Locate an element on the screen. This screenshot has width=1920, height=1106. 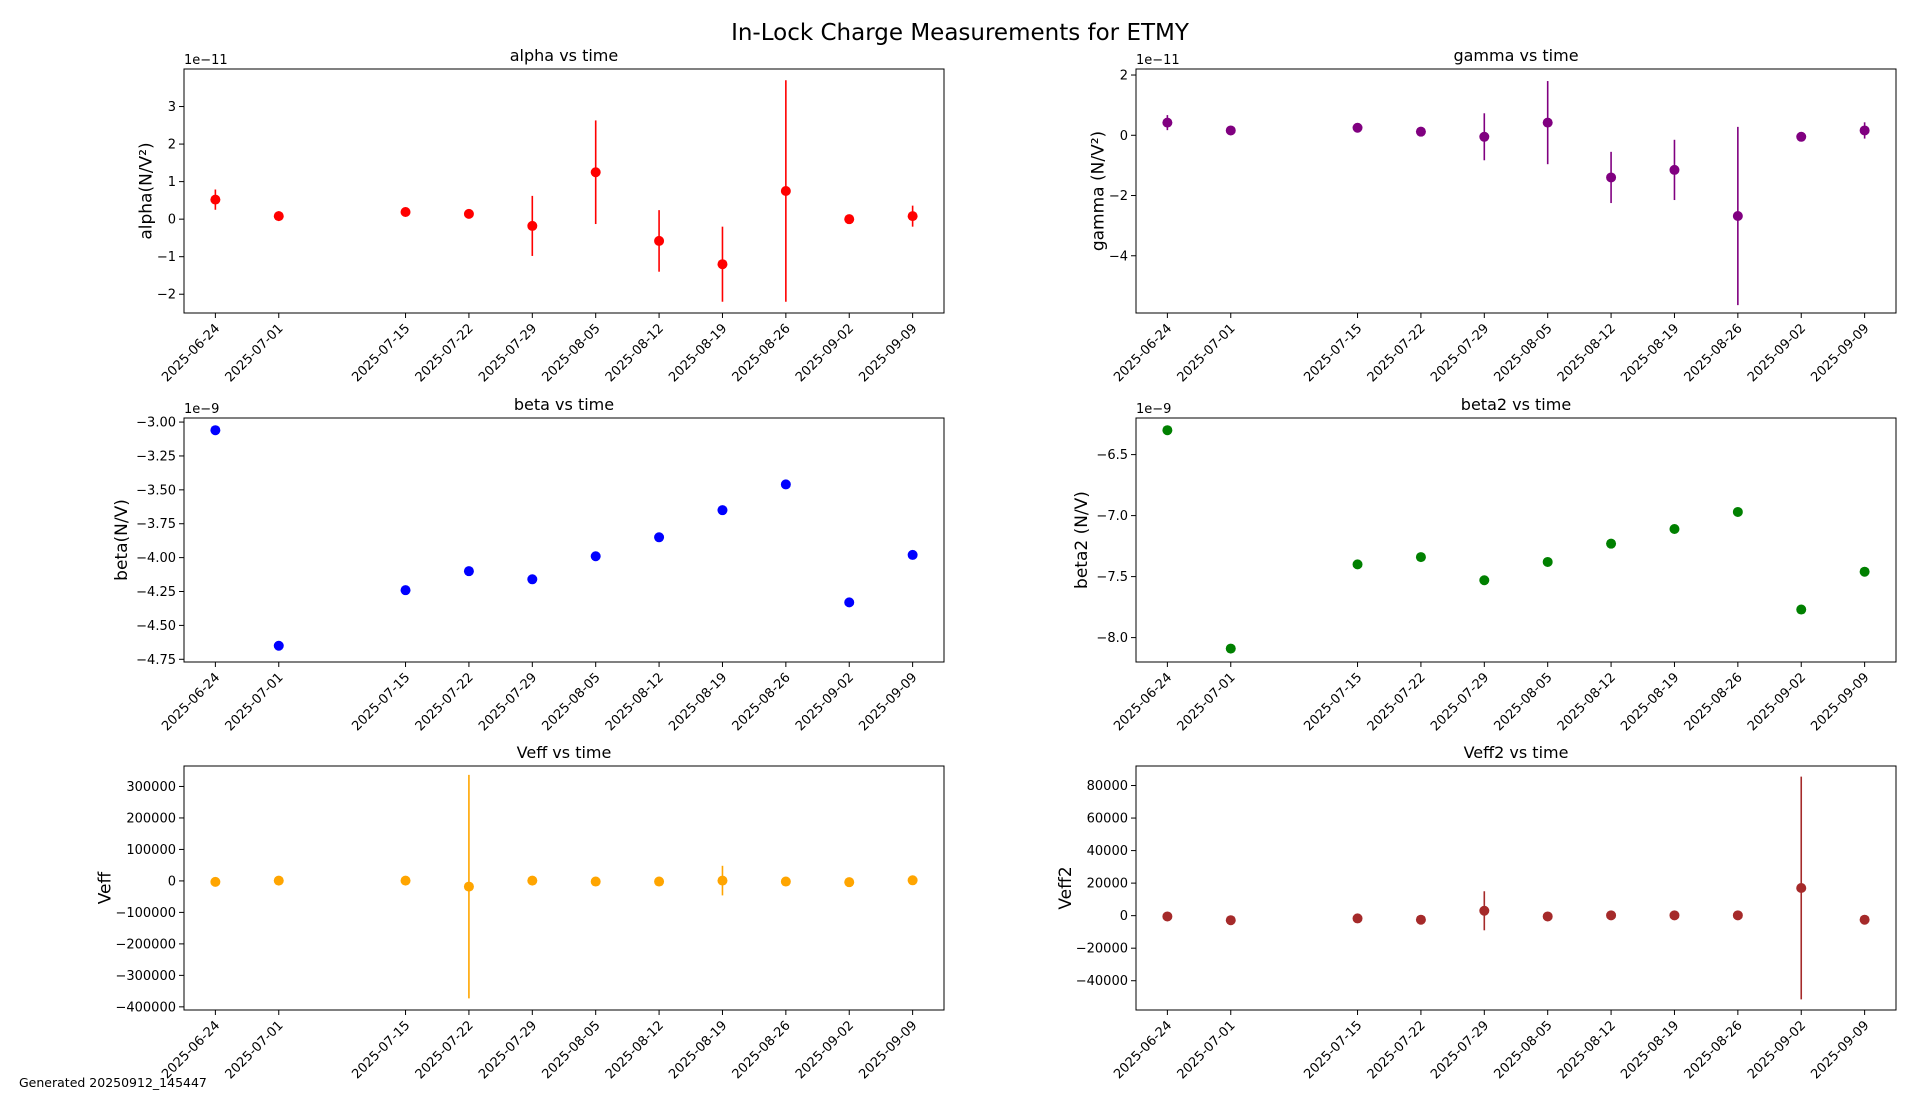
beta-ytick-label: −3.50 is located at coordinates (156, 490).